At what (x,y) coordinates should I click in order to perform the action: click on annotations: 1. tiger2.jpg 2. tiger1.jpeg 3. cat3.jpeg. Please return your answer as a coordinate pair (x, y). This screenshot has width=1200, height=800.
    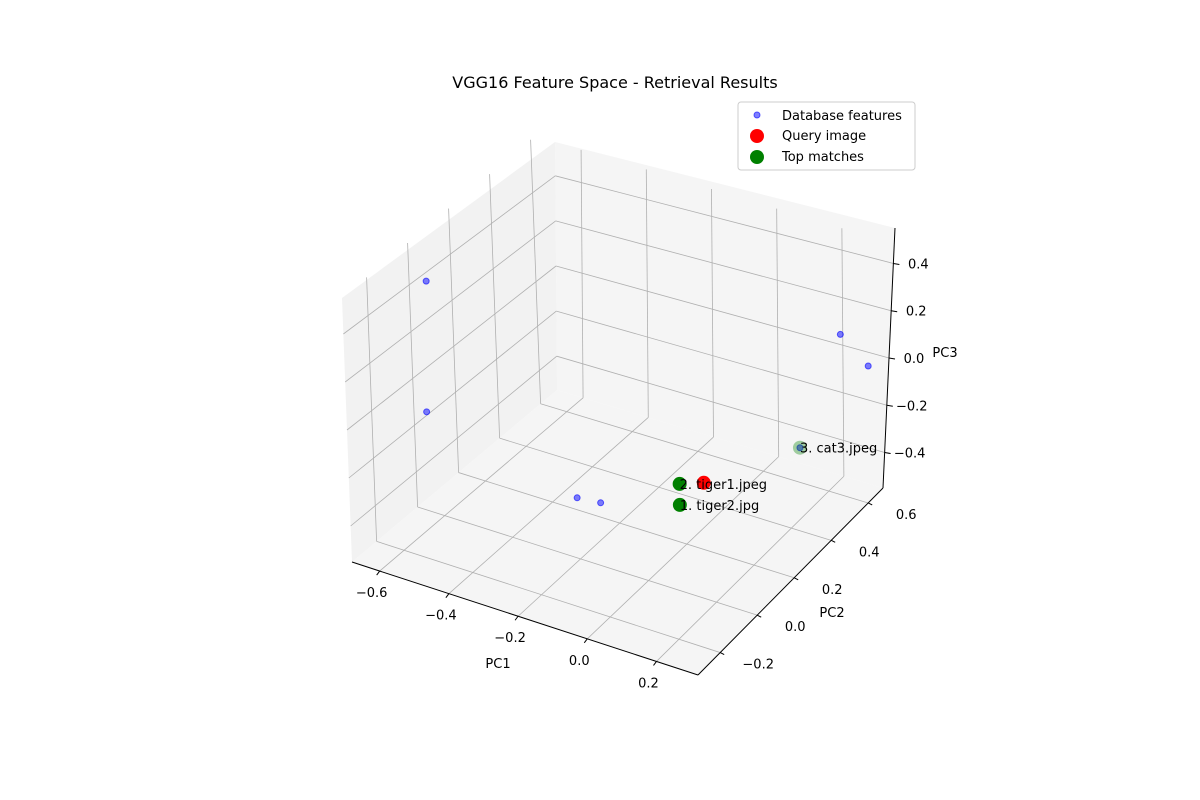
    Looking at the image, I should click on (779, 478).